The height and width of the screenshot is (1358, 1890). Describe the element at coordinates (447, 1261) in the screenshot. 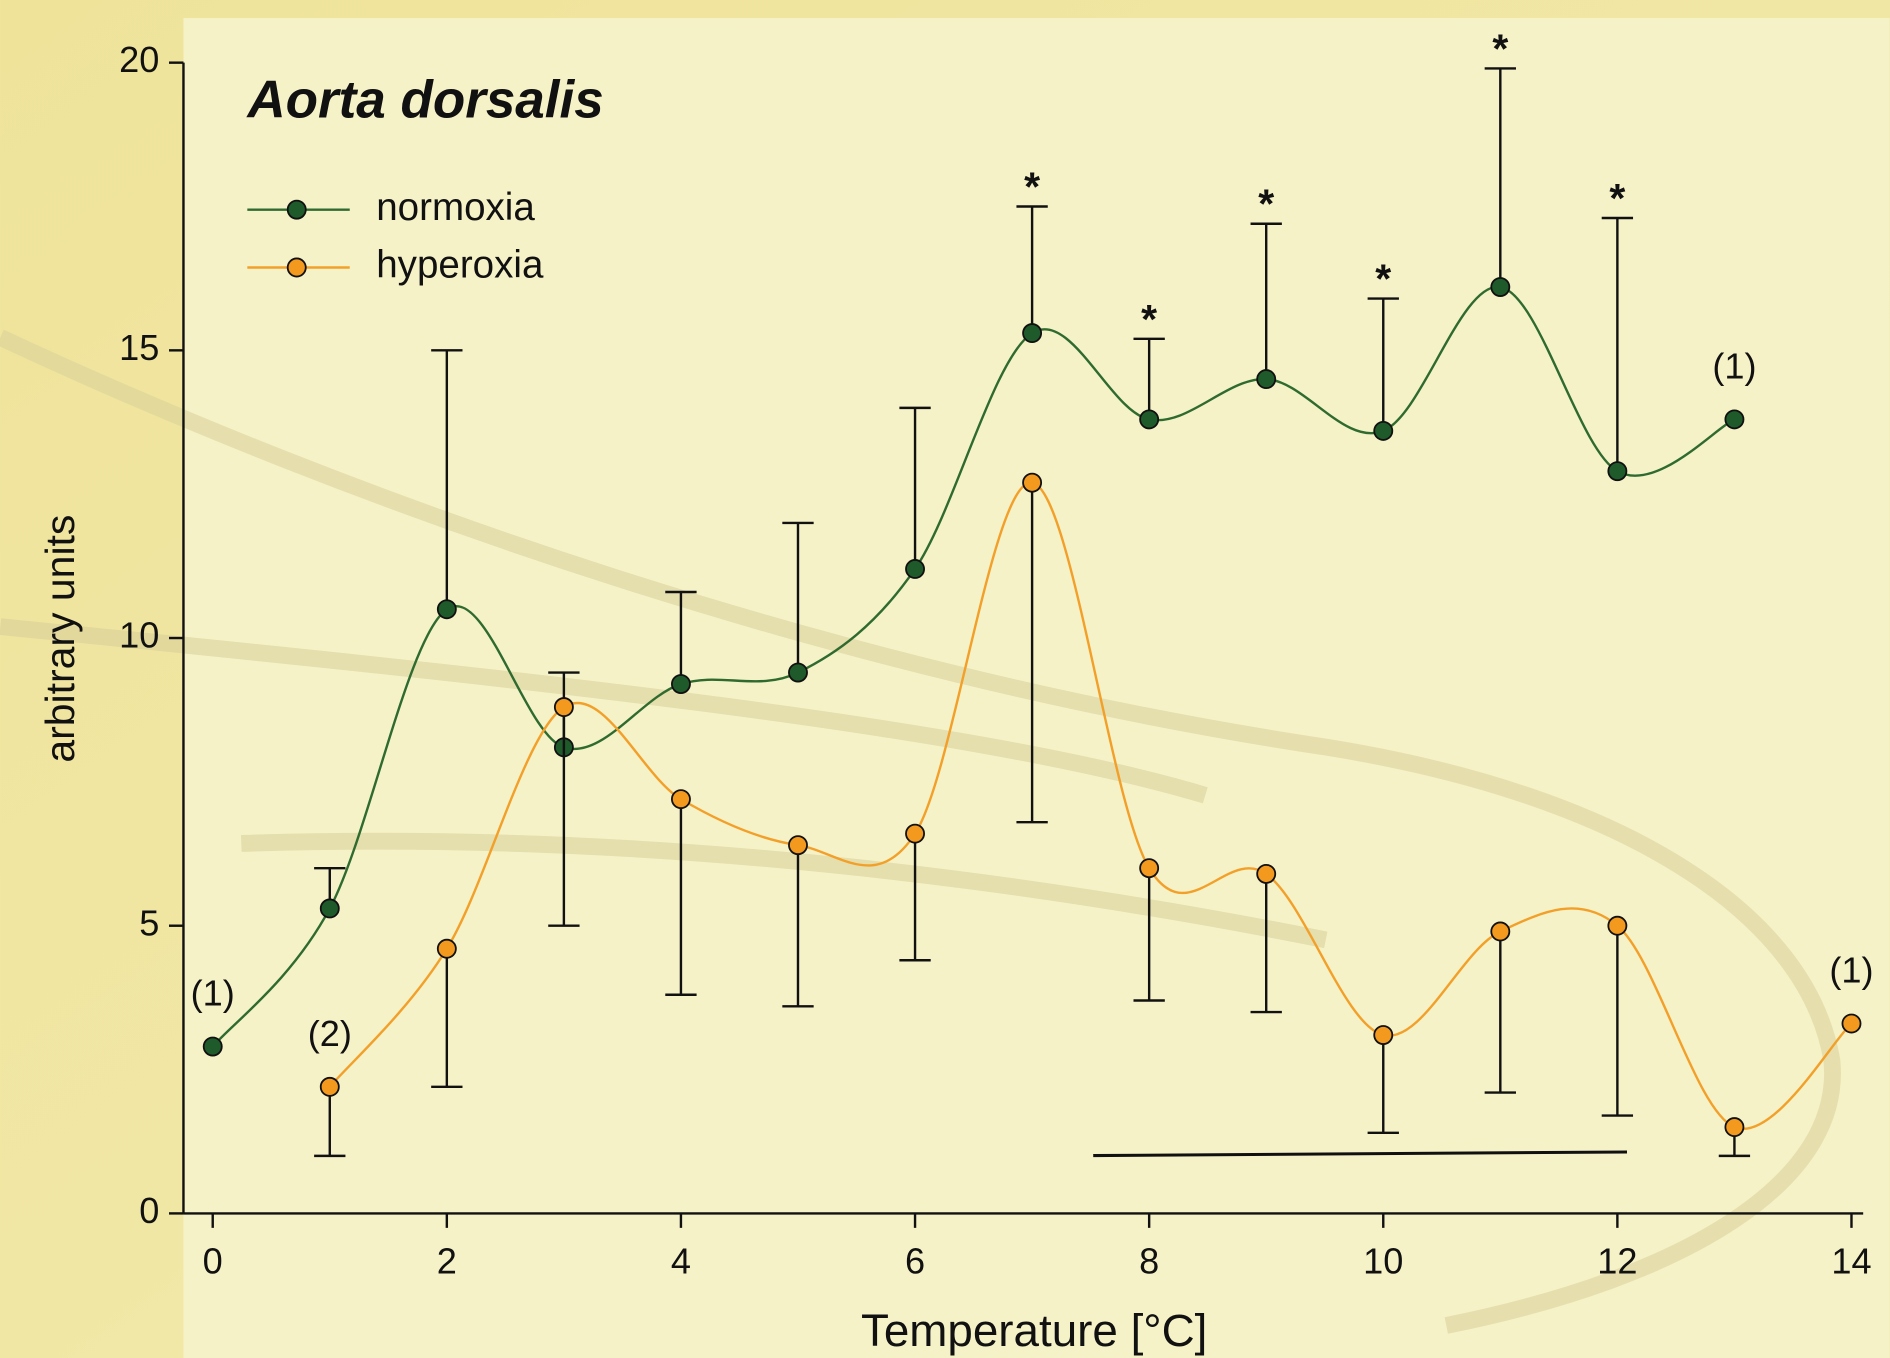

I see `x-tick-label: 2` at that location.